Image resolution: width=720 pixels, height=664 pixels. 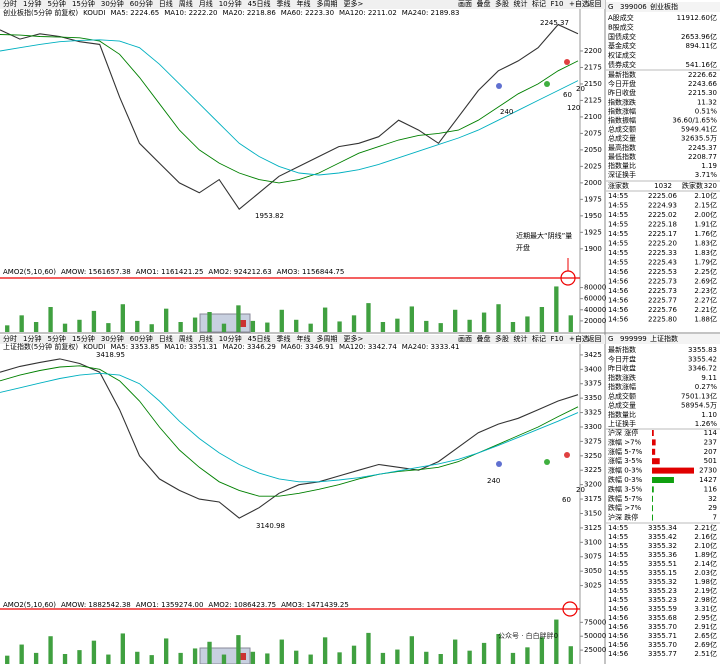 I want to click on tick-price: 3355.70, so click(x=662, y=627).